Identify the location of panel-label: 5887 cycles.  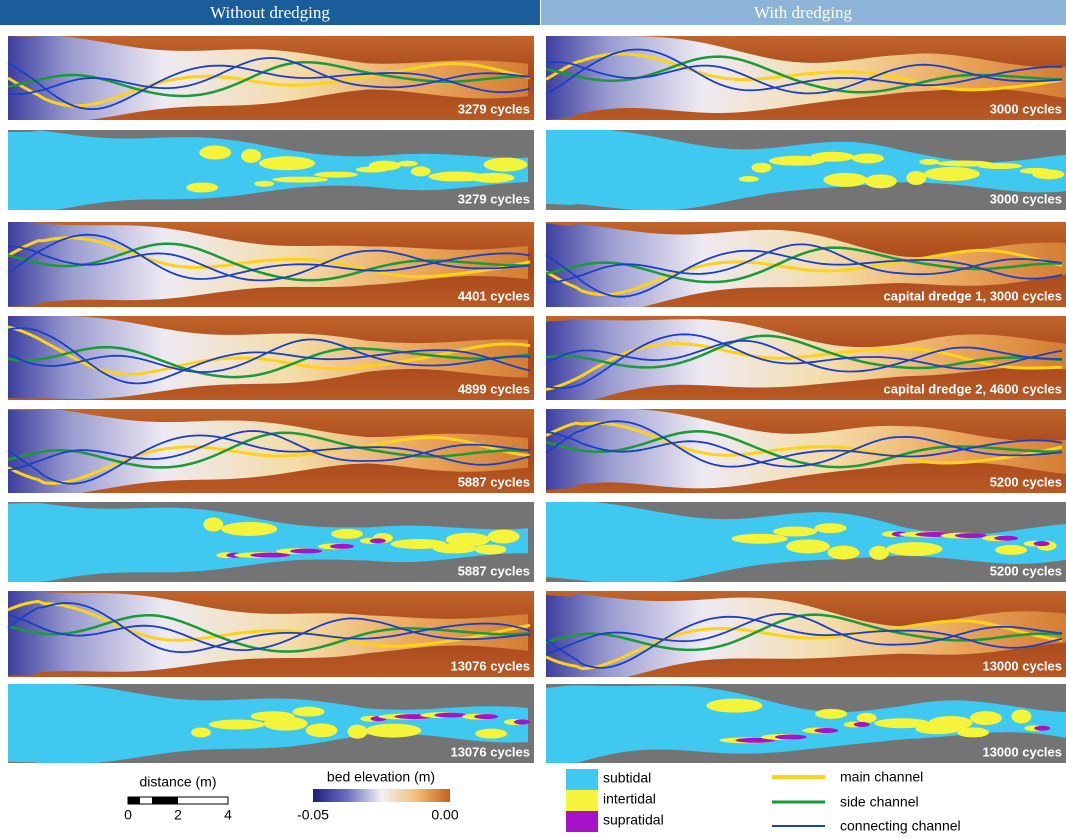
(494, 570).